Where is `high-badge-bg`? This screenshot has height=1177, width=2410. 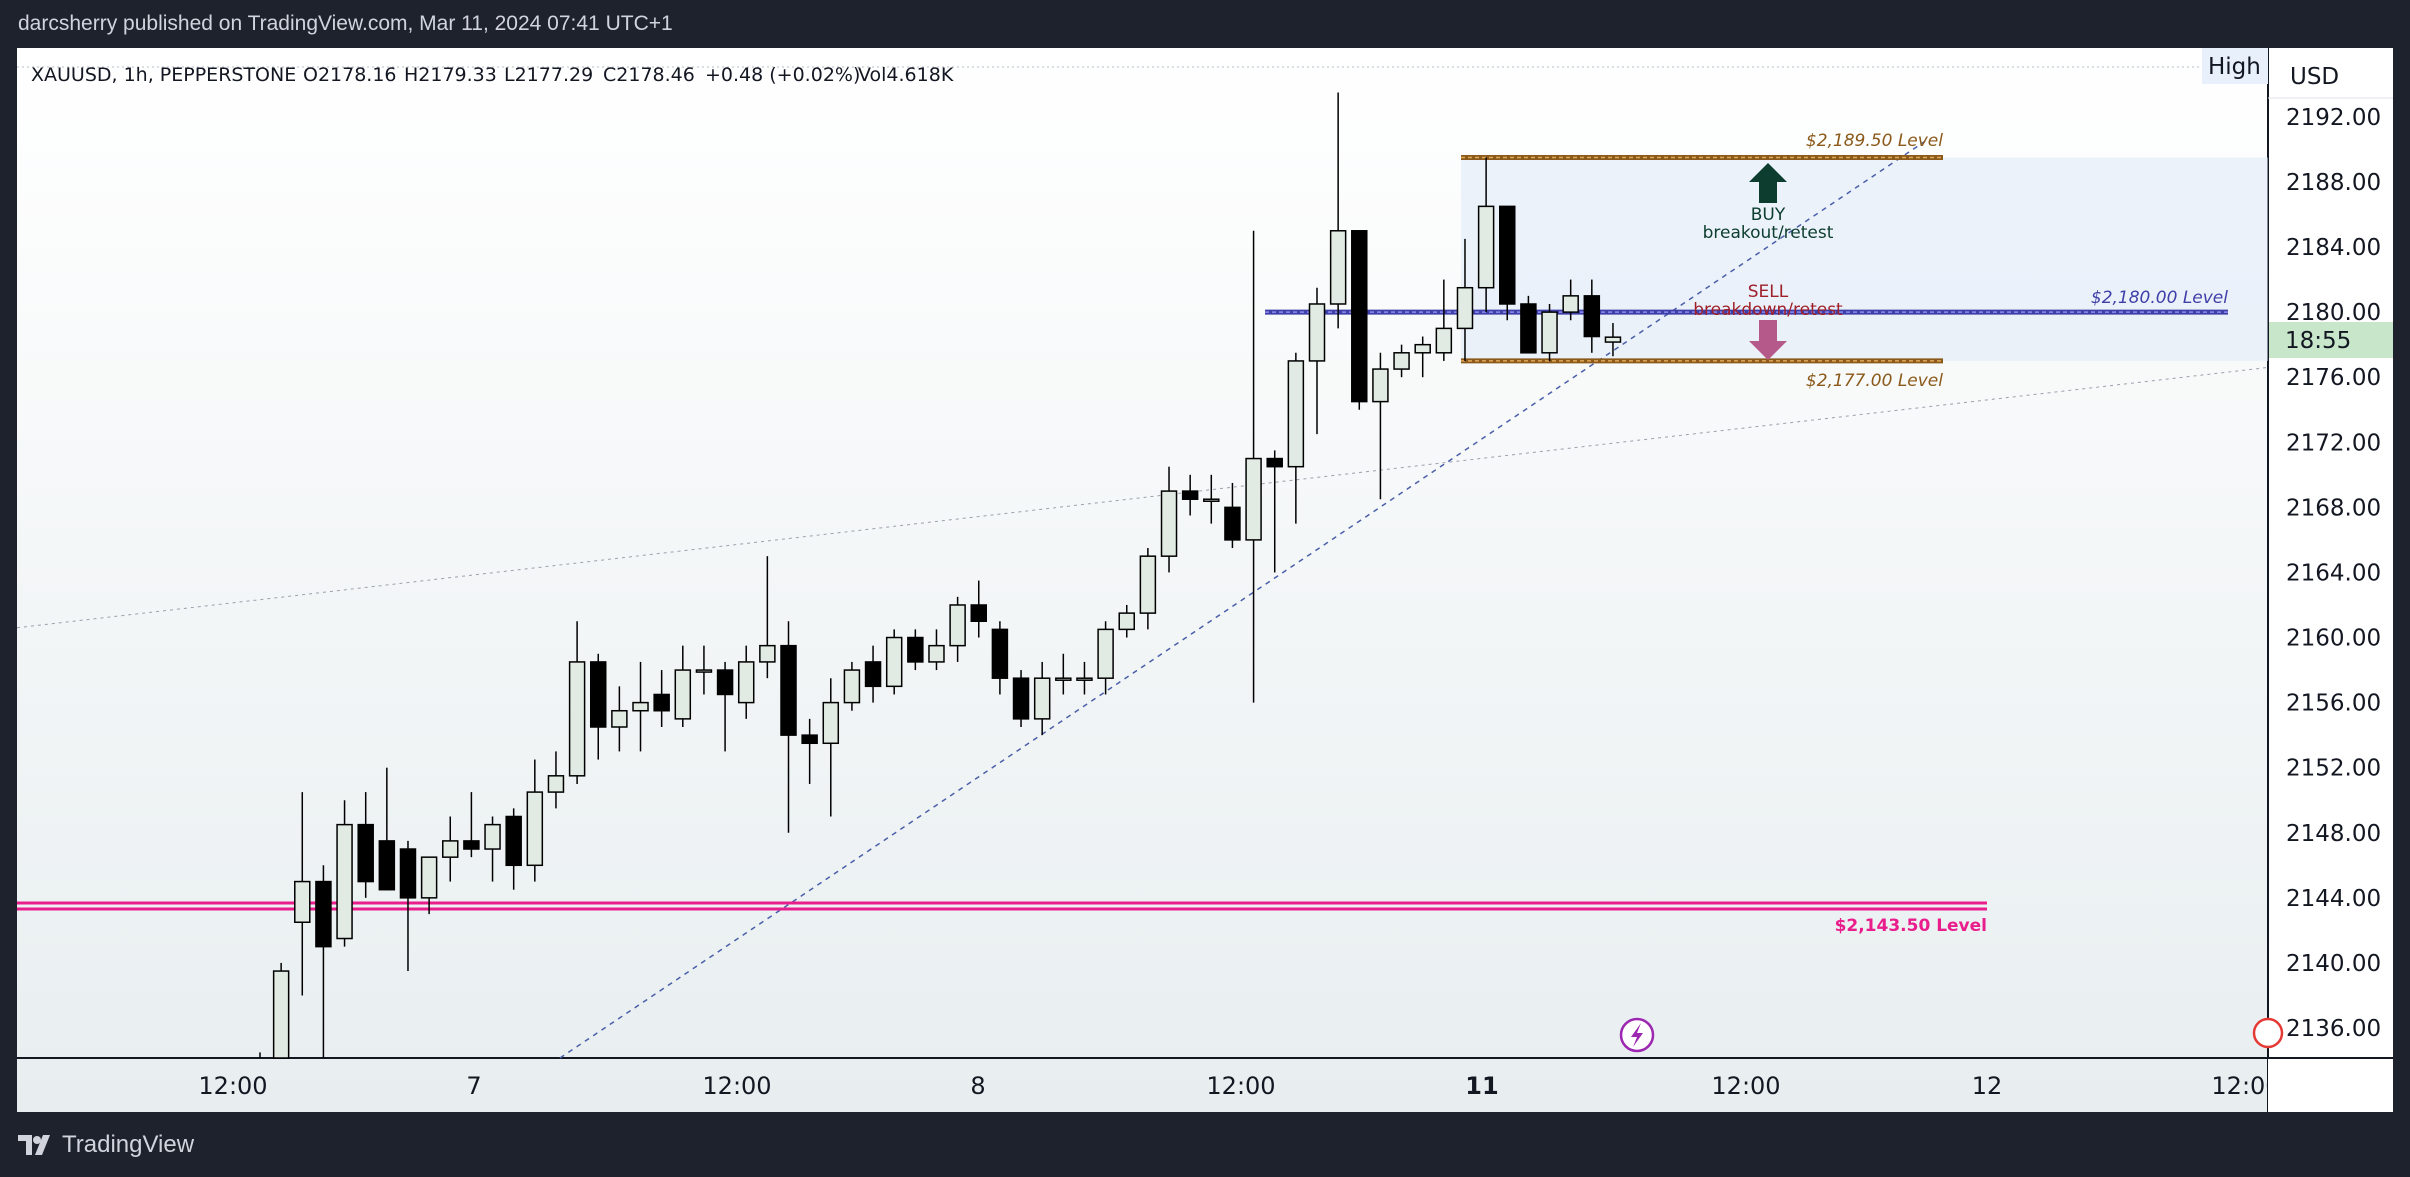
high-badge-bg is located at coordinates (2235, 66).